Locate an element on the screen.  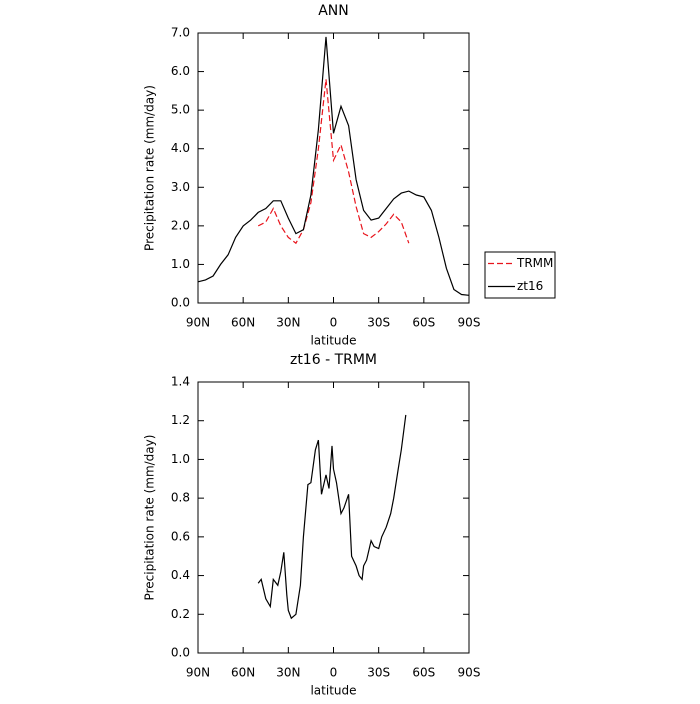
legend-box is located at coordinates (520, 275).